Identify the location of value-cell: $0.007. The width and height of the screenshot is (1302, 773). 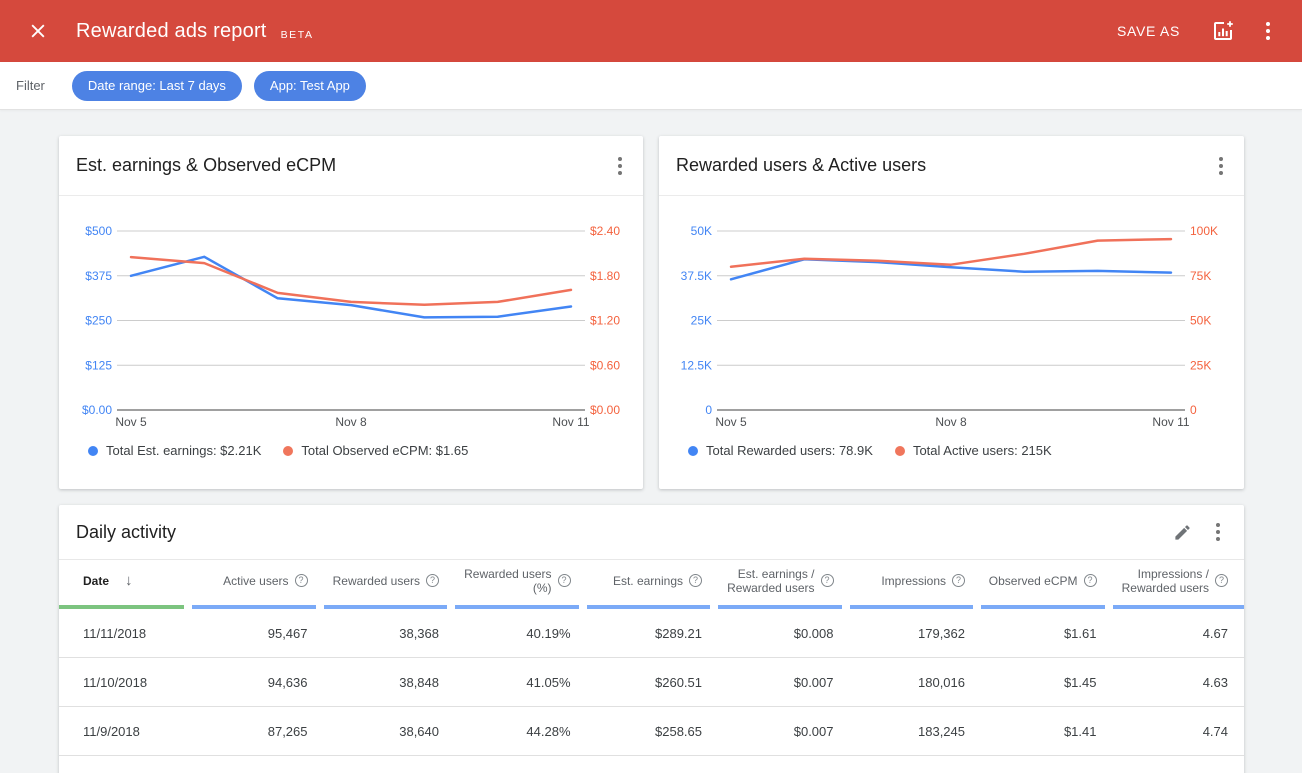
(813, 682).